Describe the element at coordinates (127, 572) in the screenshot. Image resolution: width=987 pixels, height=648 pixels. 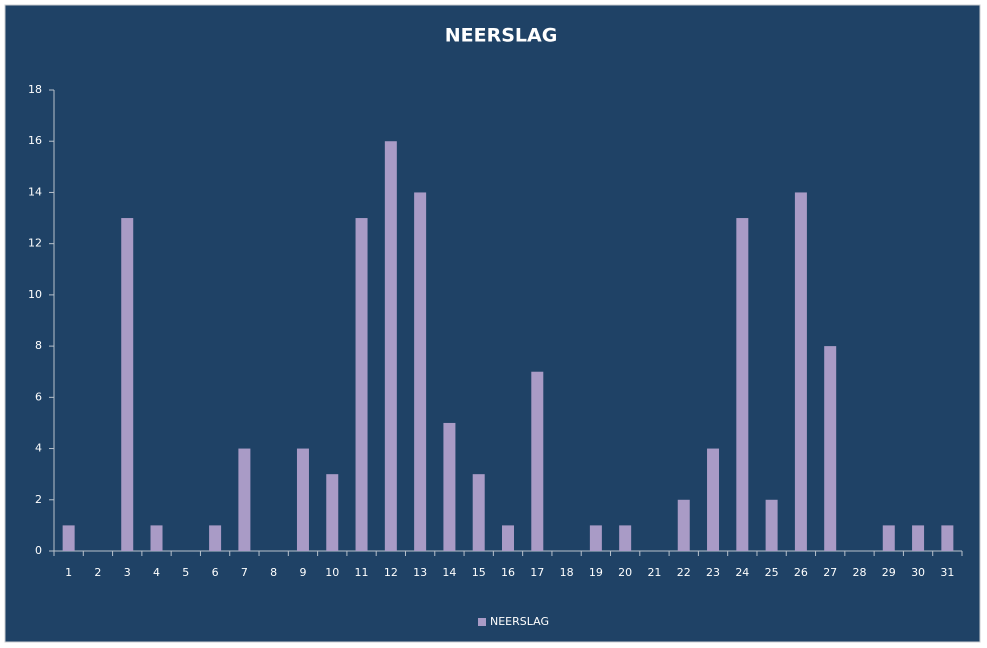
I see `x-tick-label: 3` at that location.